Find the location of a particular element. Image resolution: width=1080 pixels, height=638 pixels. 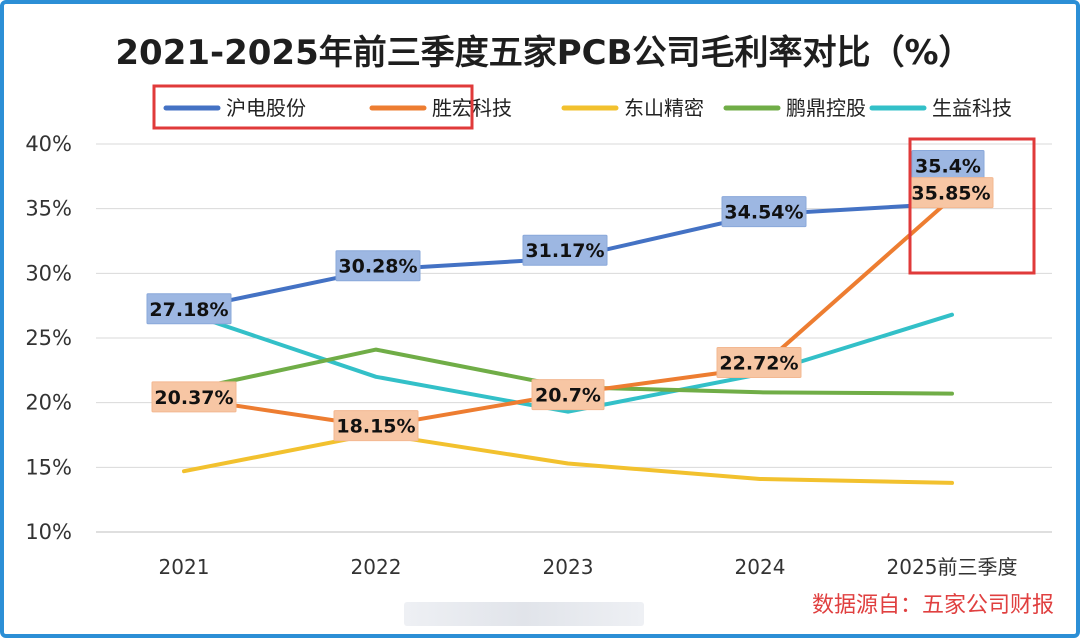

x-tick-label: 2022 is located at coordinates (376, 567).